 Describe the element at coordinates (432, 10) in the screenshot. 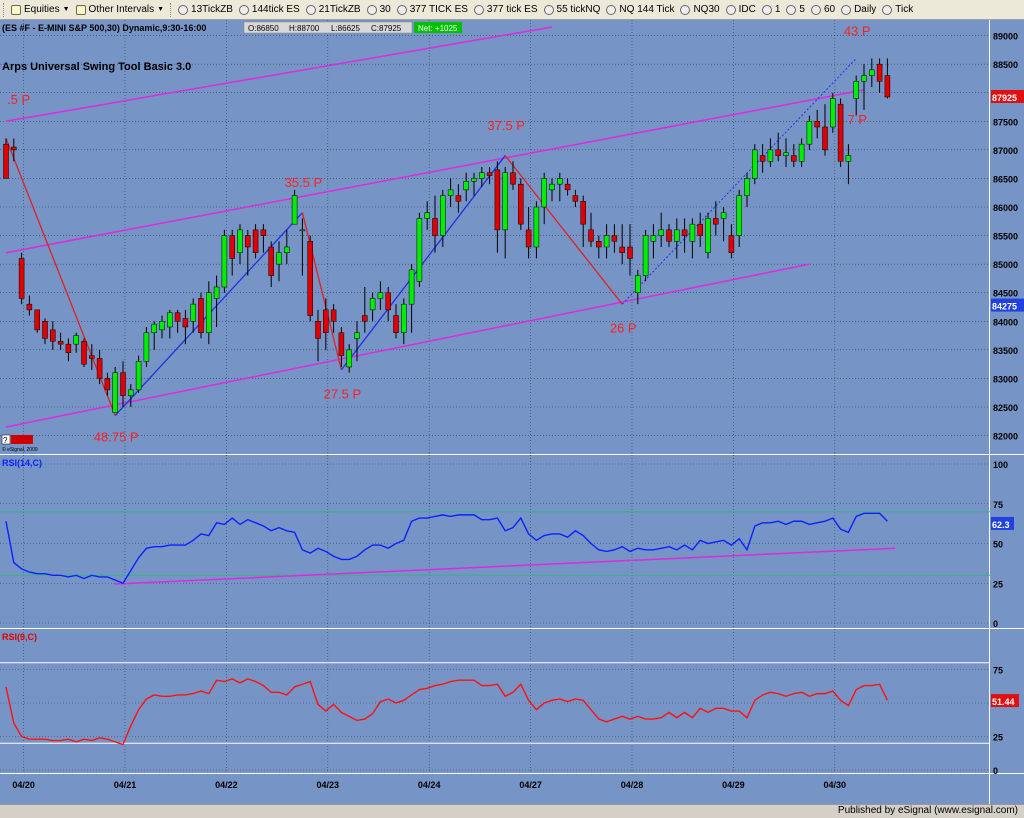

I see `toolbar-button-377-tick-es: 377 TICK ES` at that location.